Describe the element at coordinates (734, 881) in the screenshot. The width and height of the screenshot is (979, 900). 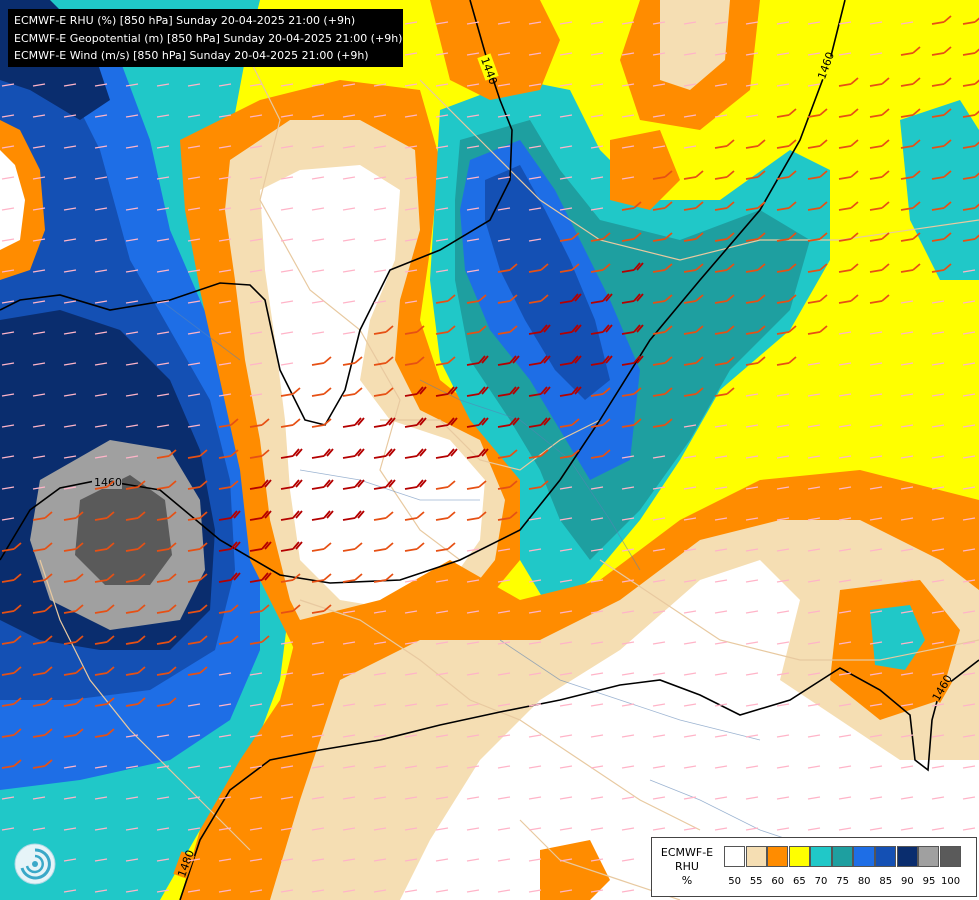
I see `legend-tick-label: 50` at that location.